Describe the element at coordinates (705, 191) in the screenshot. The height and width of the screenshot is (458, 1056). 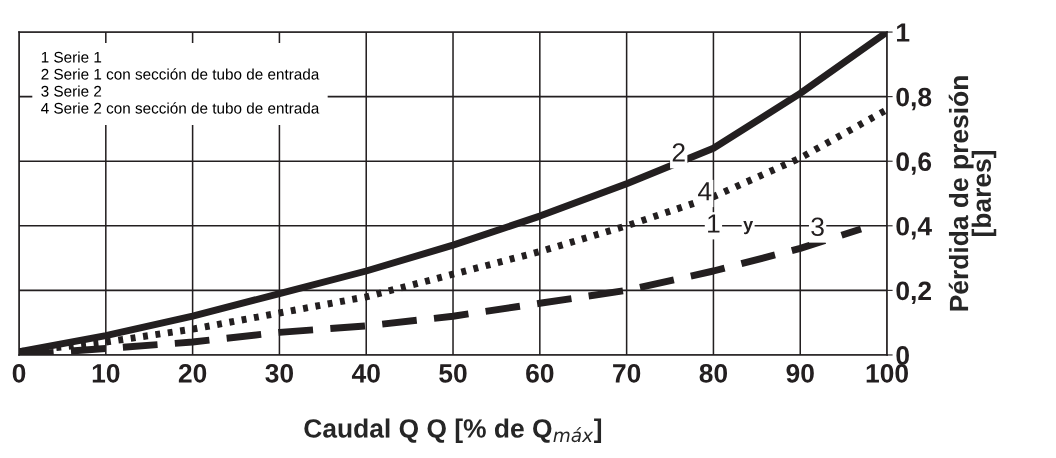
I see `annotation: 4` at that location.